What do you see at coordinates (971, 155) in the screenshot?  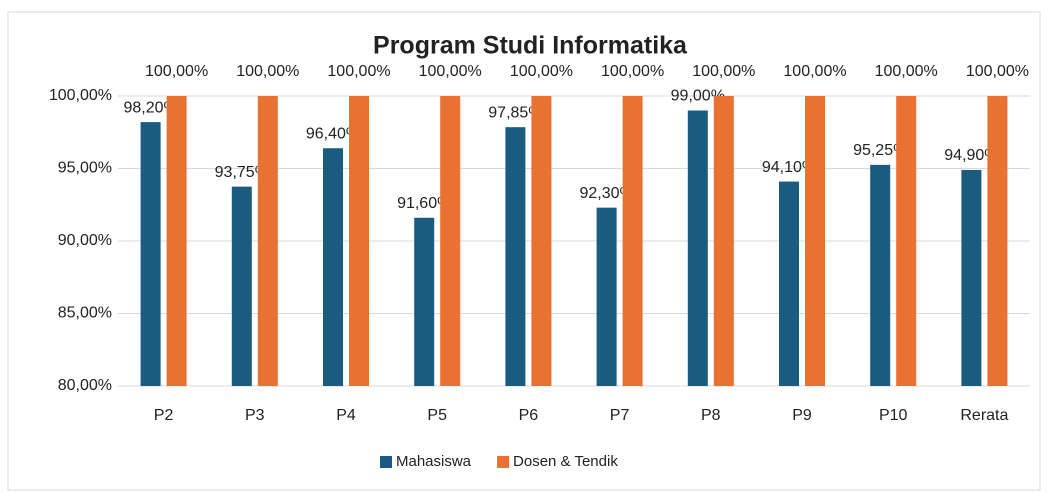 I see `data-label: 94,90%` at bounding box center [971, 155].